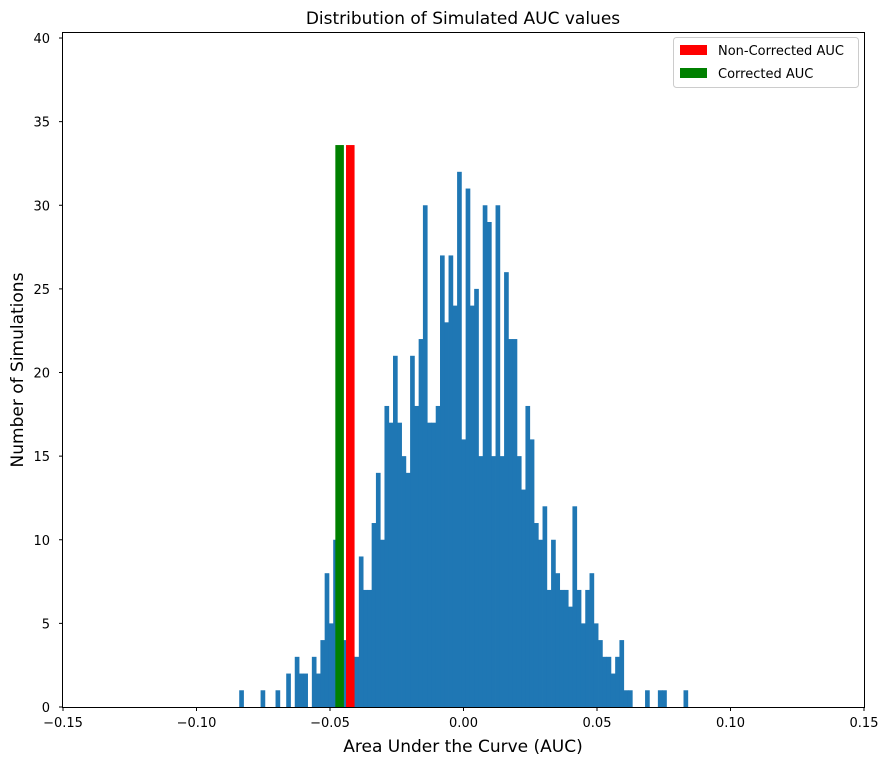 The image size is (889, 765). Describe the element at coordinates (765, 74) in the screenshot. I see `legend-label-corrected: Corrected AUC` at that location.